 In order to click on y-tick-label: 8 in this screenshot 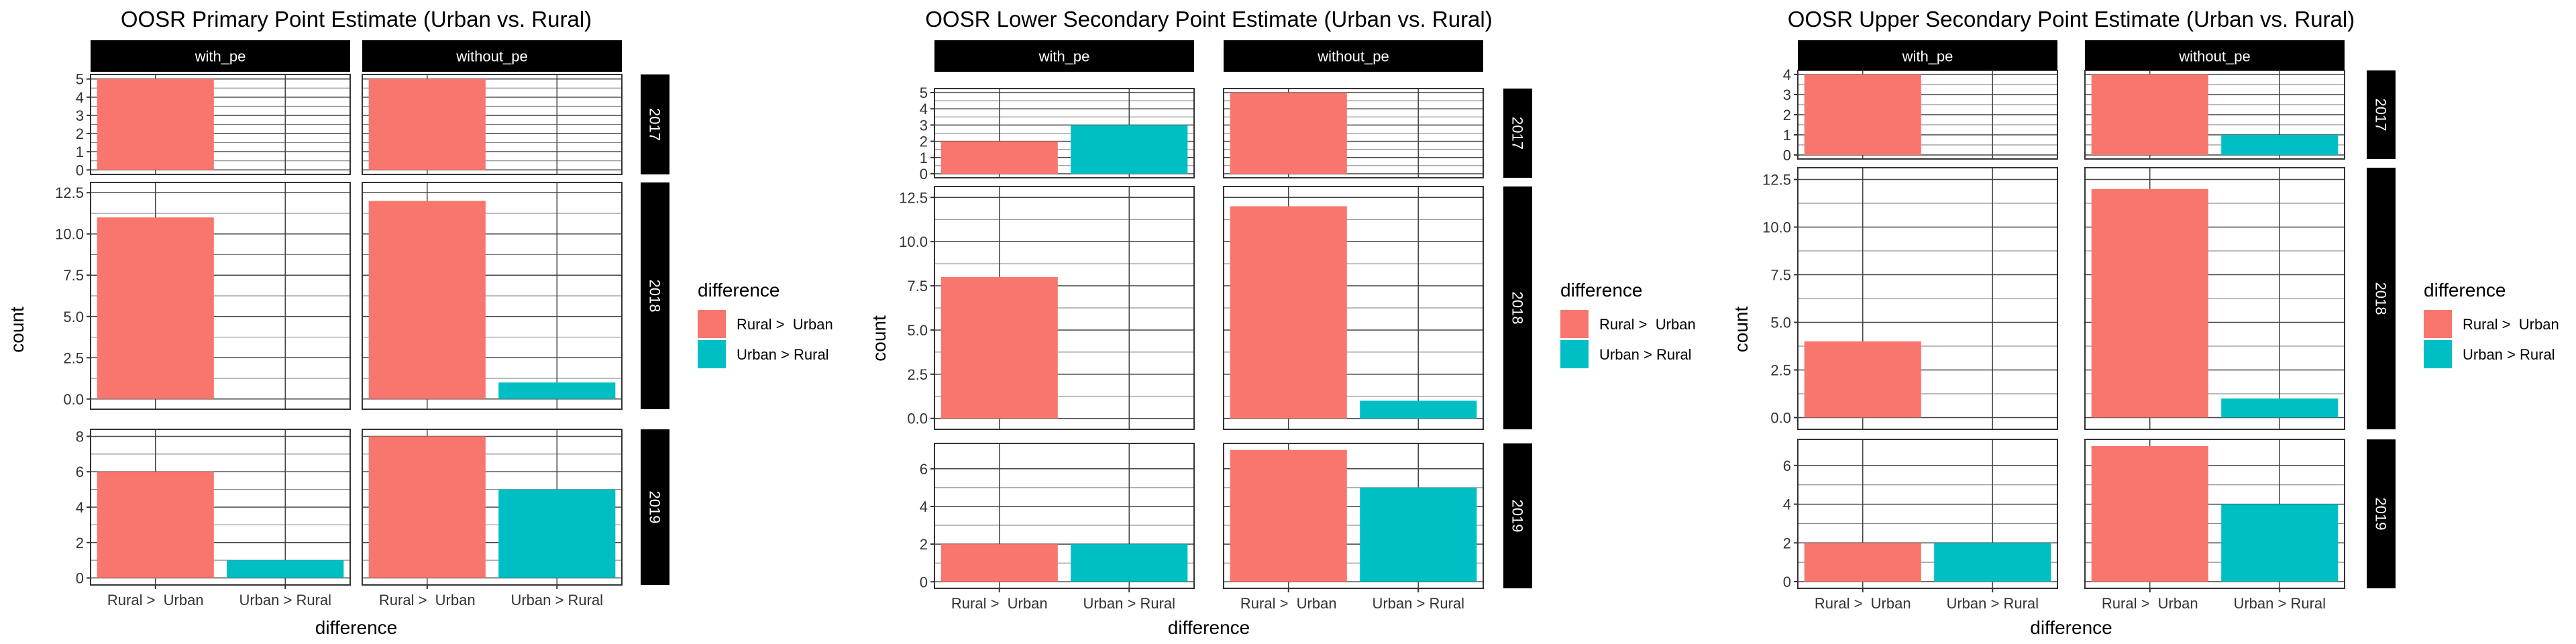, I will do `click(80, 436)`.